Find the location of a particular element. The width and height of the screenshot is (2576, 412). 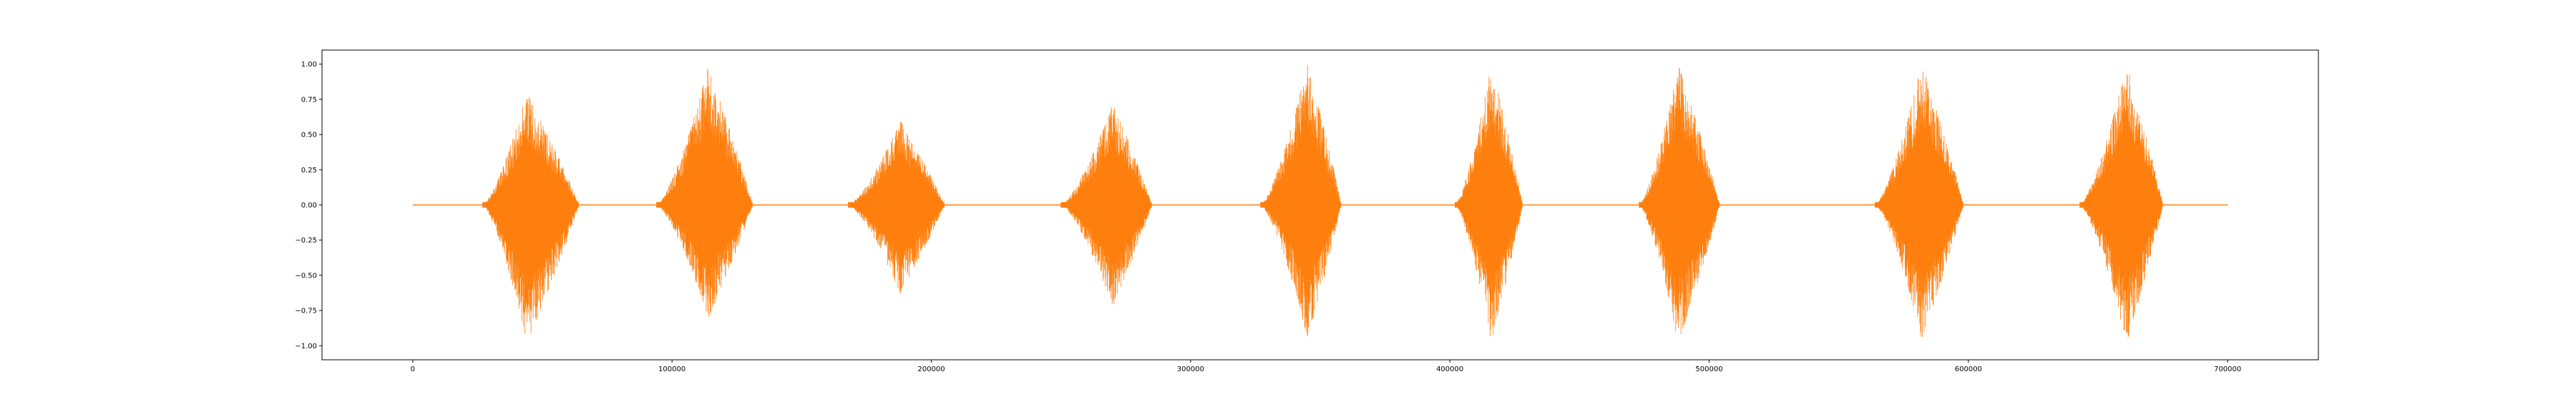

x-tick-label: 400000 is located at coordinates (1449, 370).